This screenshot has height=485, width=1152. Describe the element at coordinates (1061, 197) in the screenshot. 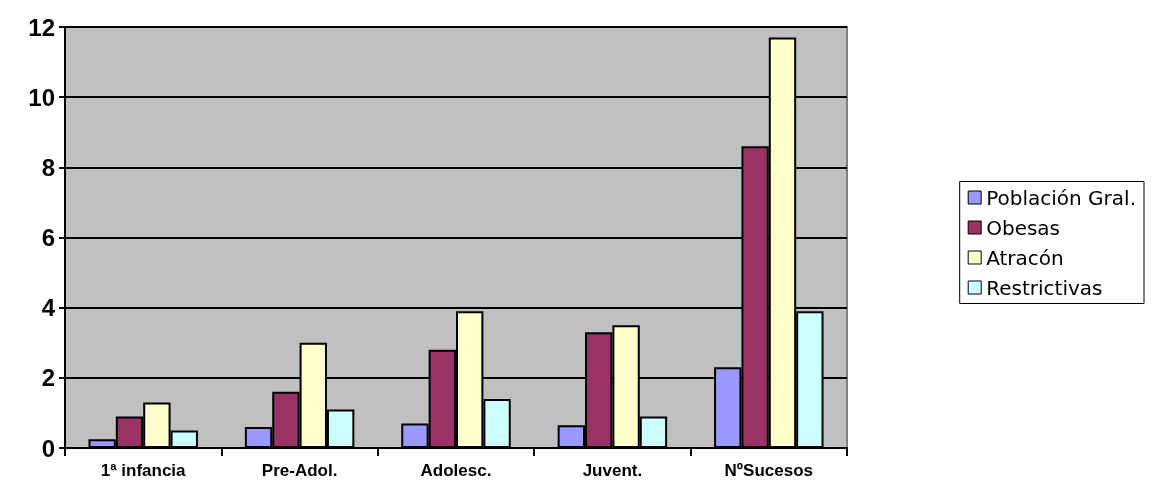

I see `legend-label: Población Gral.` at that location.